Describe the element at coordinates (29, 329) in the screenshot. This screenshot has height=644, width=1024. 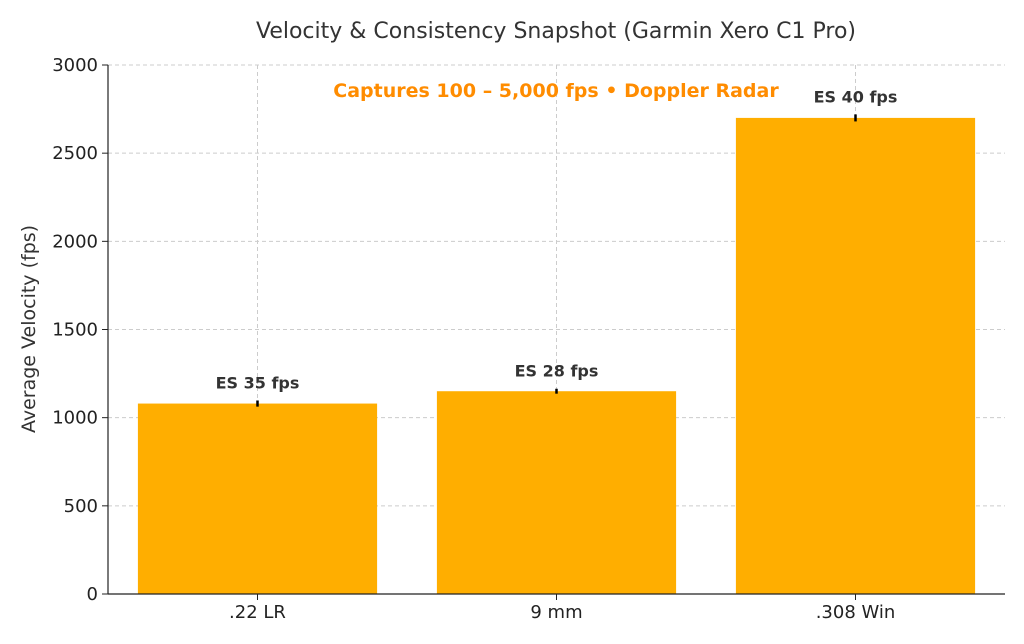
I see `y-axis-label: Average Velocity (fps)` at that location.